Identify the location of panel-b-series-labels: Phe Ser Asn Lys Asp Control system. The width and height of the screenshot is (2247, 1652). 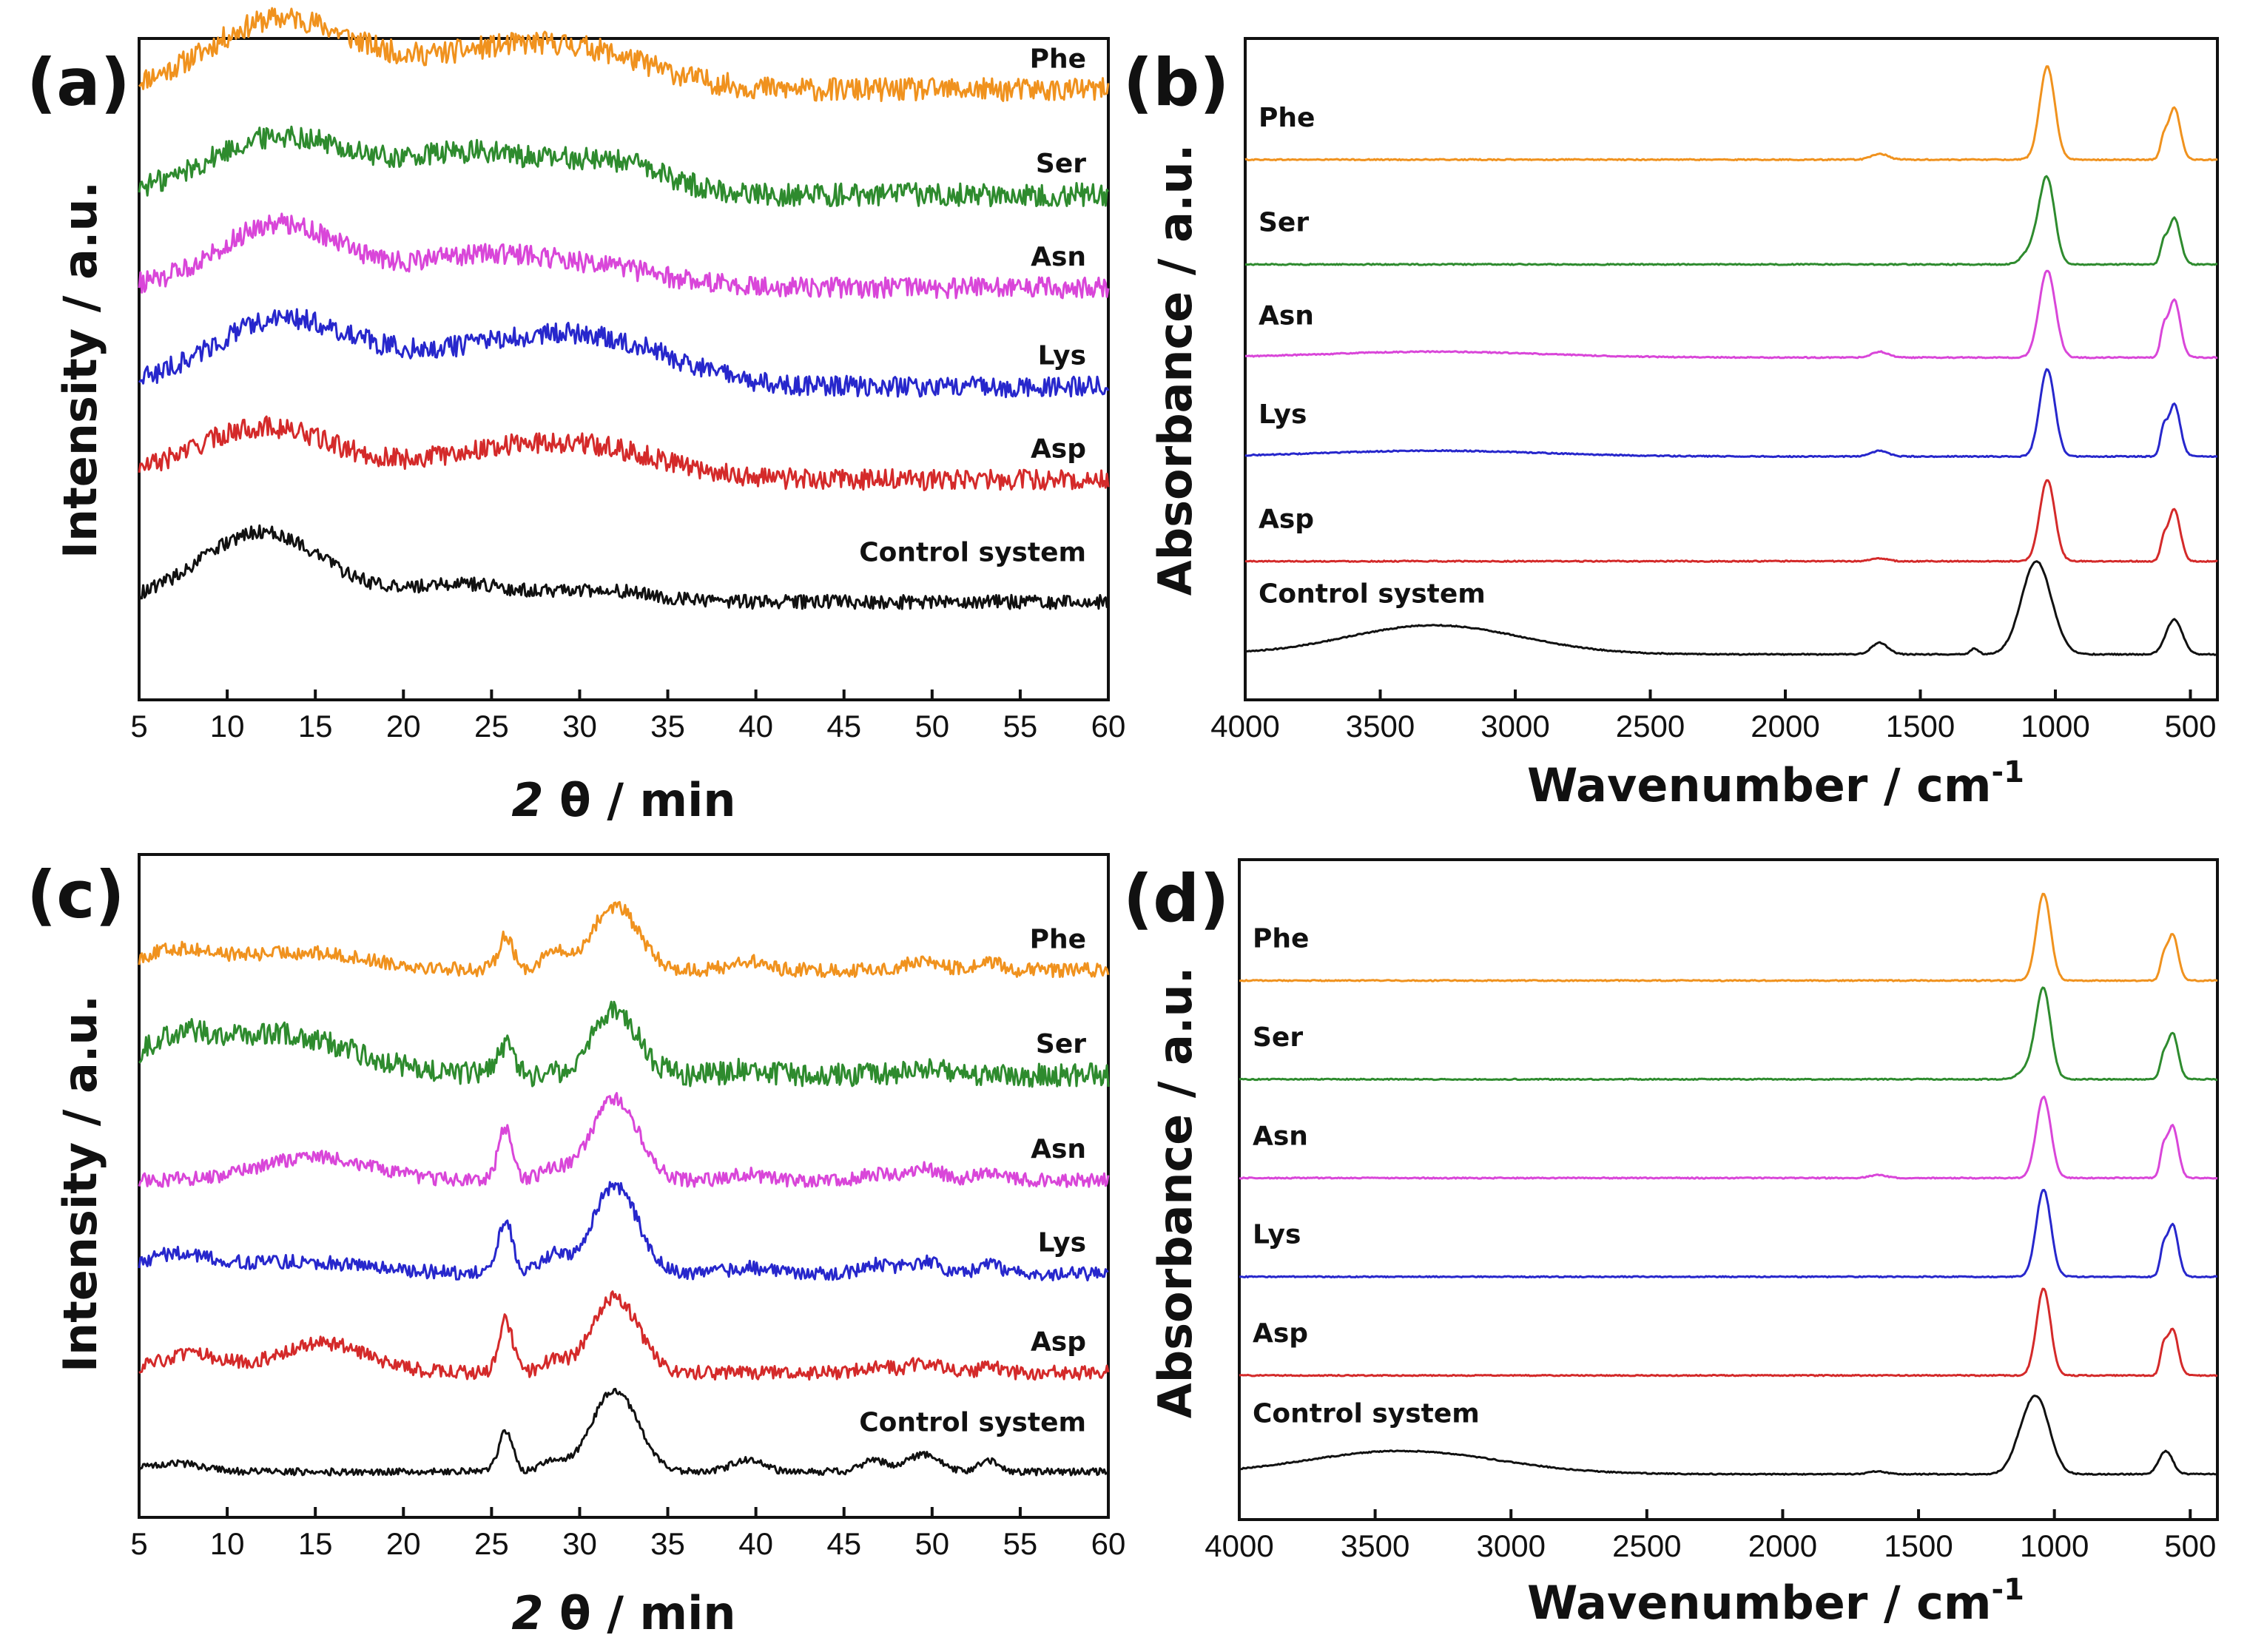
(1372, 356).